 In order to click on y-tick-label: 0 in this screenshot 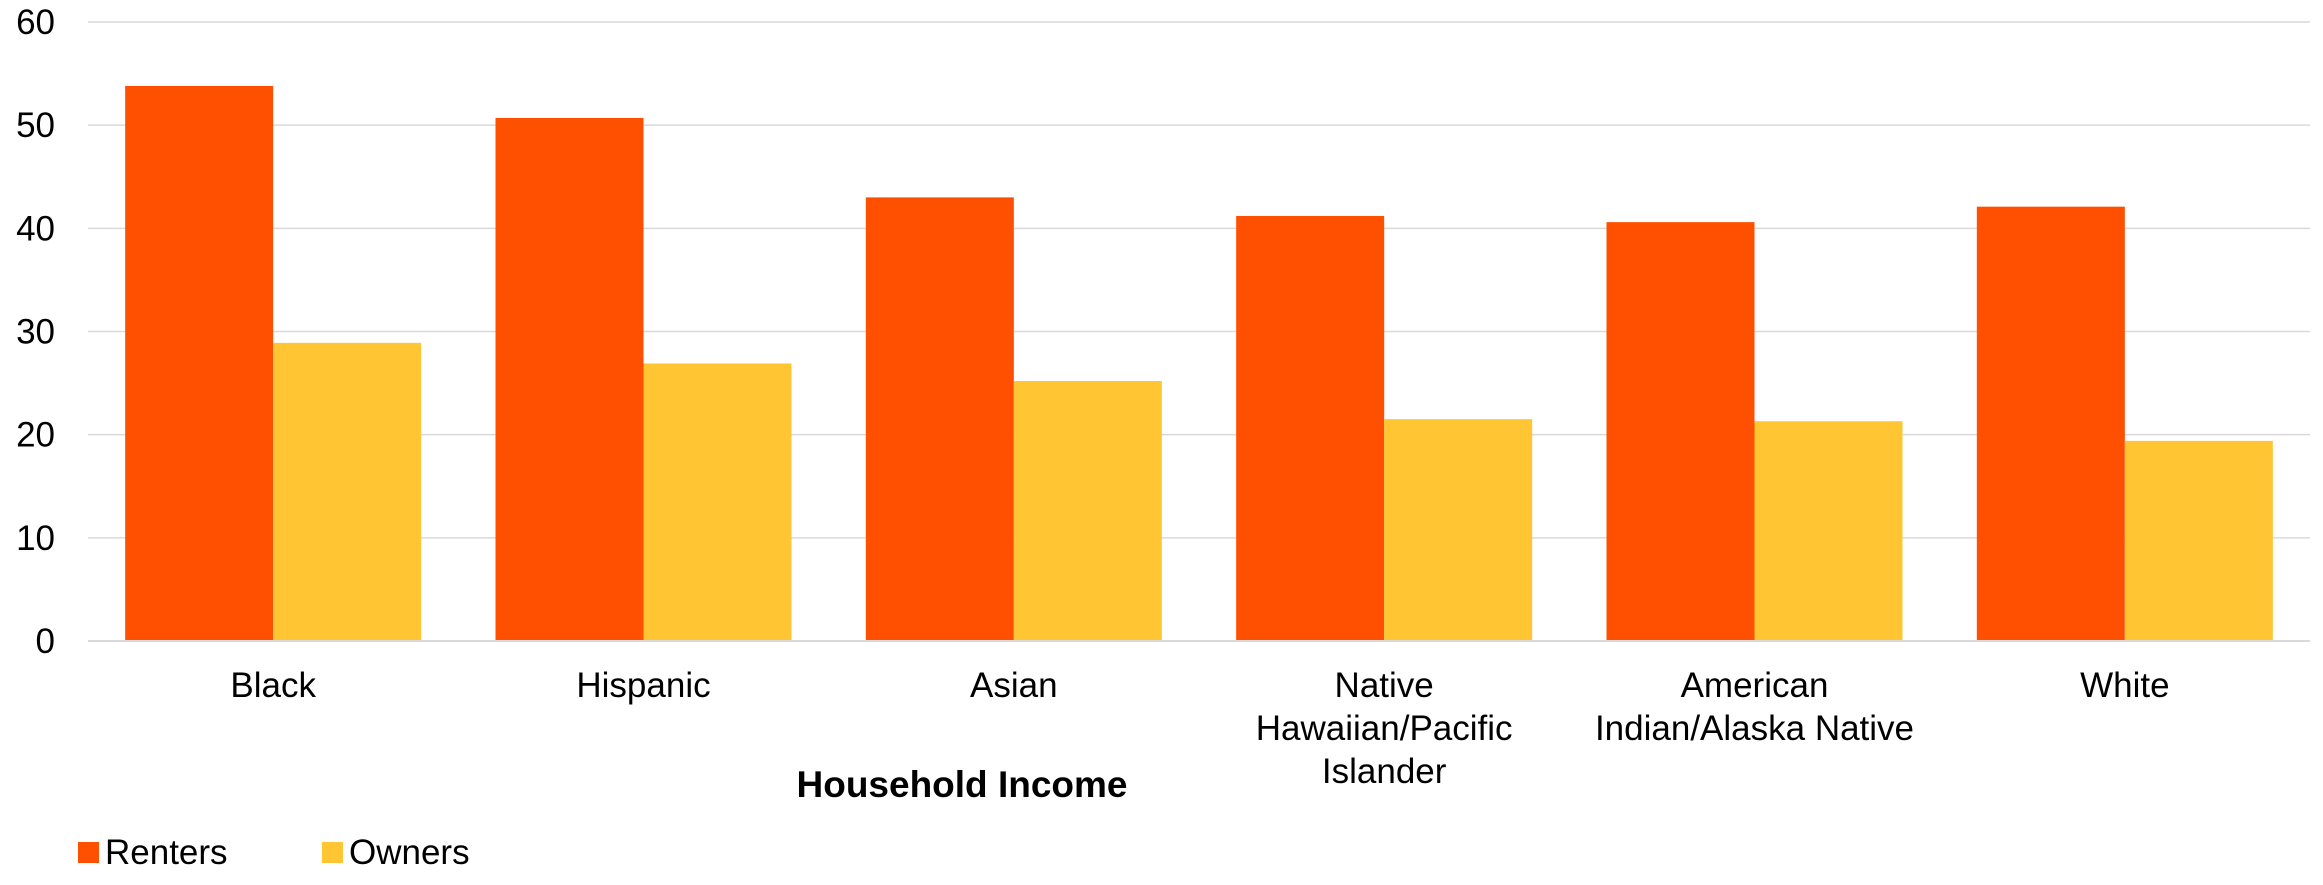, I will do `click(45, 641)`.